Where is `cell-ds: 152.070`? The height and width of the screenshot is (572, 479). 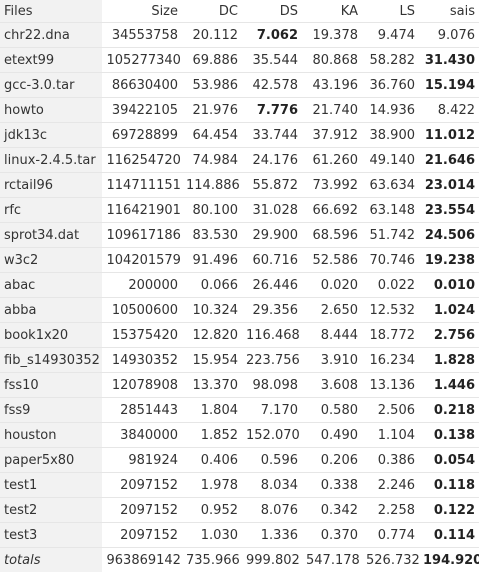 cell-ds: 152.070 is located at coordinates (272, 435).